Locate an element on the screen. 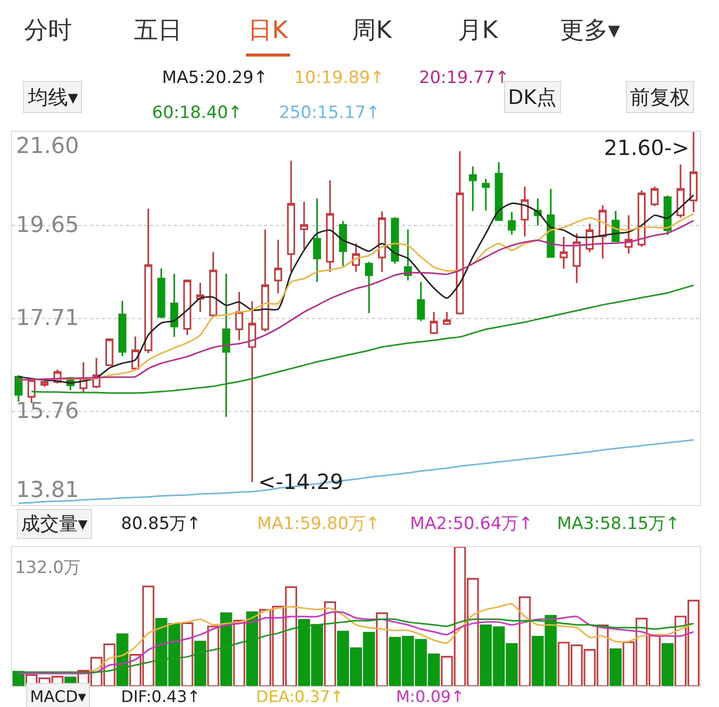  text: MACD▾ is located at coordinates (58, 696).